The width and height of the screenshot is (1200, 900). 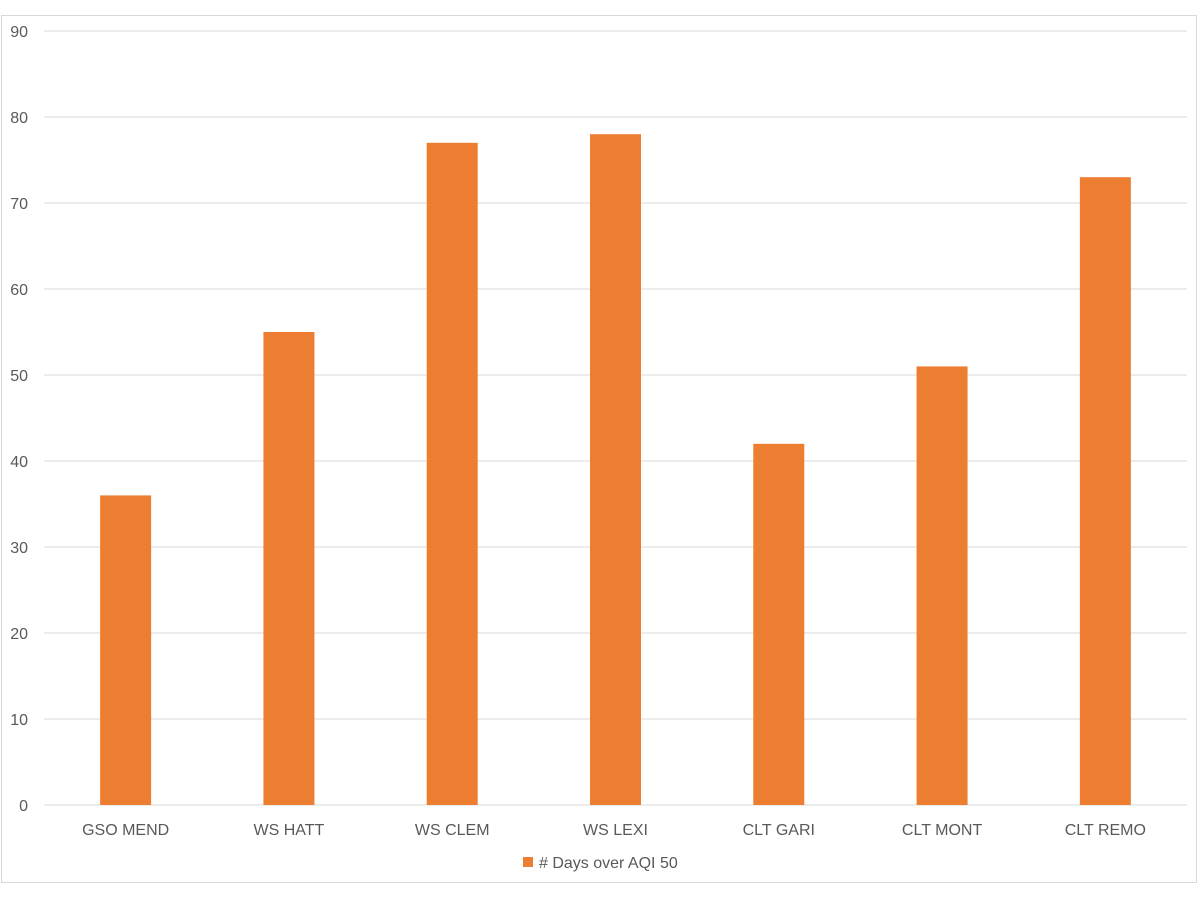 What do you see at coordinates (19, 634) in the screenshot?
I see `y-tick-label: 20` at bounding box center [19, 634].